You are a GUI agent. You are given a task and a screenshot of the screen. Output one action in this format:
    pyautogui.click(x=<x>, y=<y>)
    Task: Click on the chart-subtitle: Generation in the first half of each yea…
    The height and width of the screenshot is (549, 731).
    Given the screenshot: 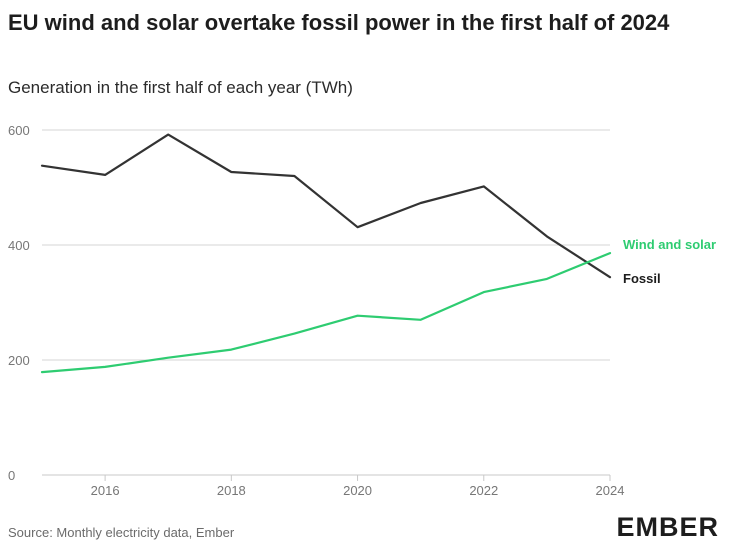 What is the action you would take?
    pyautogui.click(x=180, y=87)
    